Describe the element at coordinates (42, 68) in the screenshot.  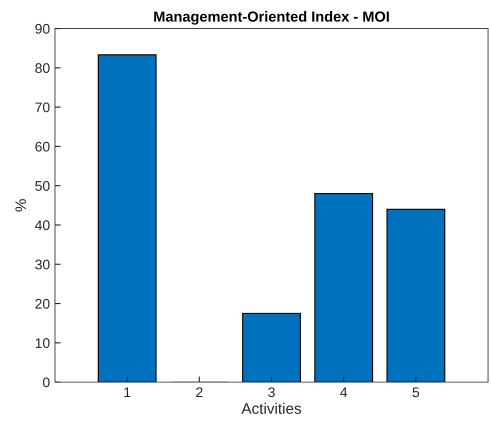
I see `y-tick-label: 80` at that location.